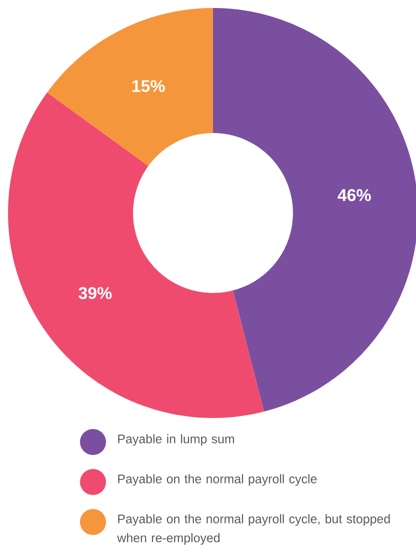 The width and height of the screenshot is (416, 557). I want to click on legend-label: Payable in lump sum, so click(176, 440).